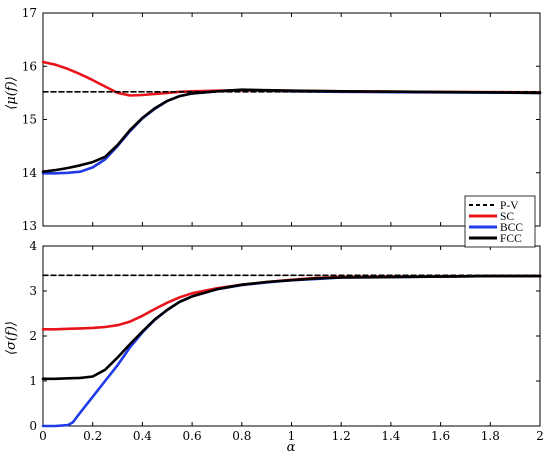  I want to click on top-y-tick-label: 17, so click(29, 13).